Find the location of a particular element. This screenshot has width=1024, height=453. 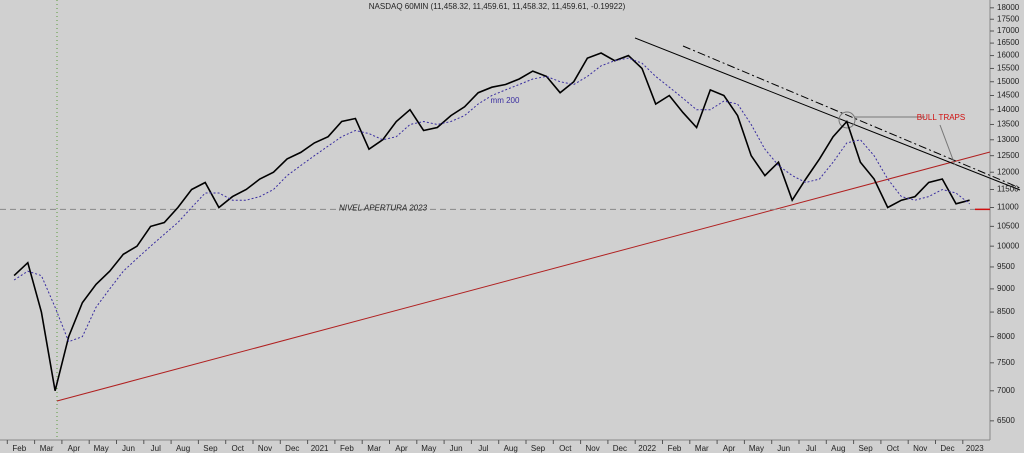

y-tick-label: 9500 is located at coordinates (1006, 266).